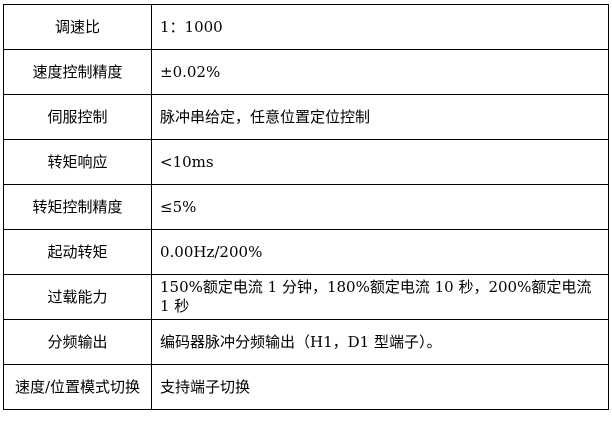 The width and height of the screenshot is (612, 423). I want to click on param-value: <10ms, so click(380, 162).